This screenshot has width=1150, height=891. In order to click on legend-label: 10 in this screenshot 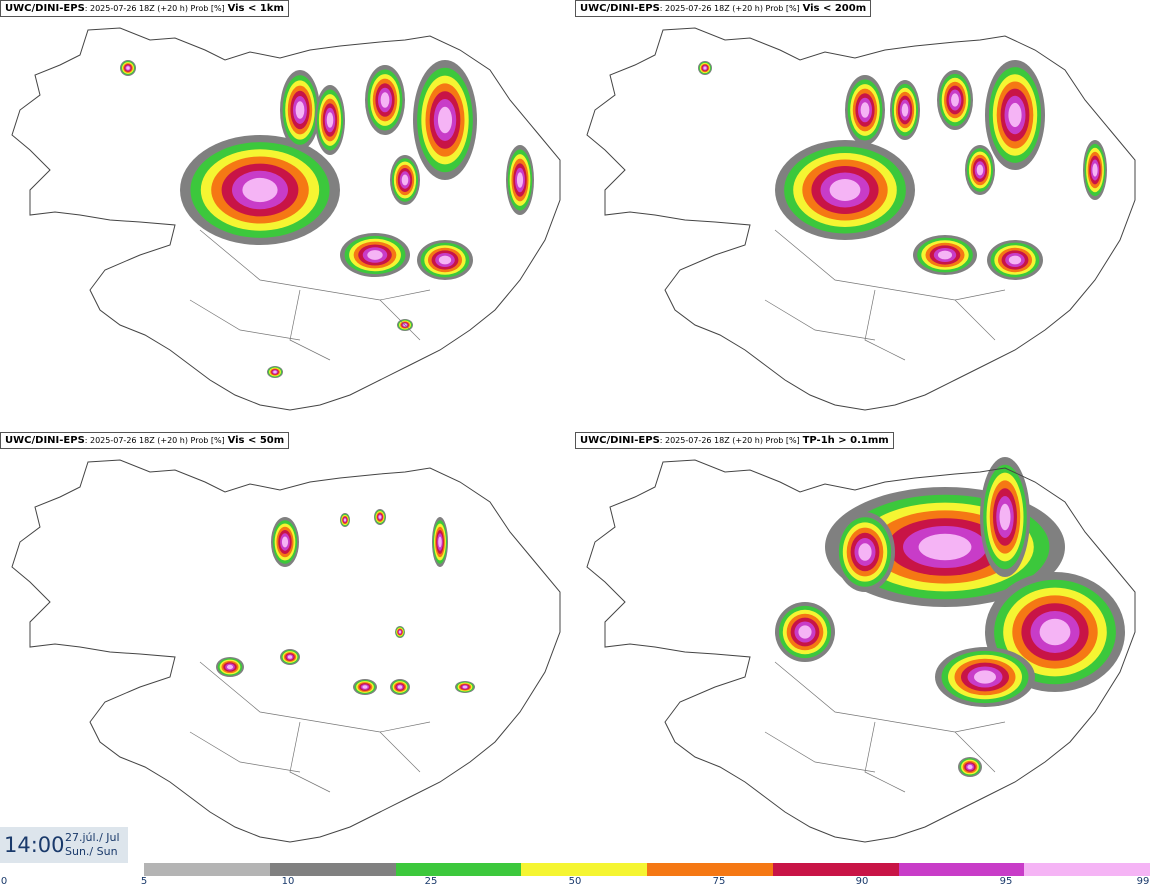, I will do `click(288, 881)`.